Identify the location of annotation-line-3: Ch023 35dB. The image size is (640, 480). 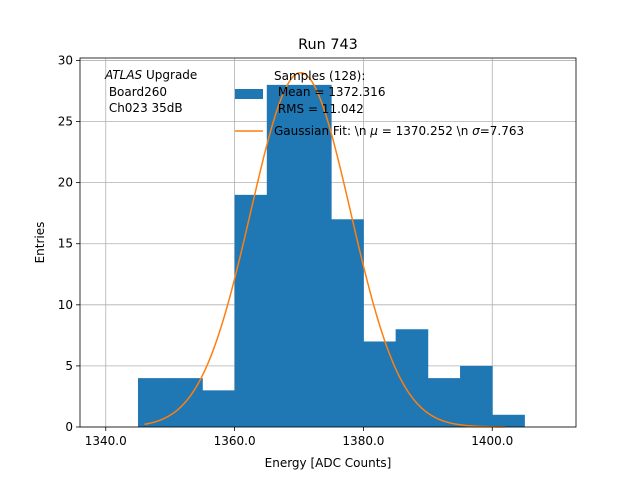
(144, 108).